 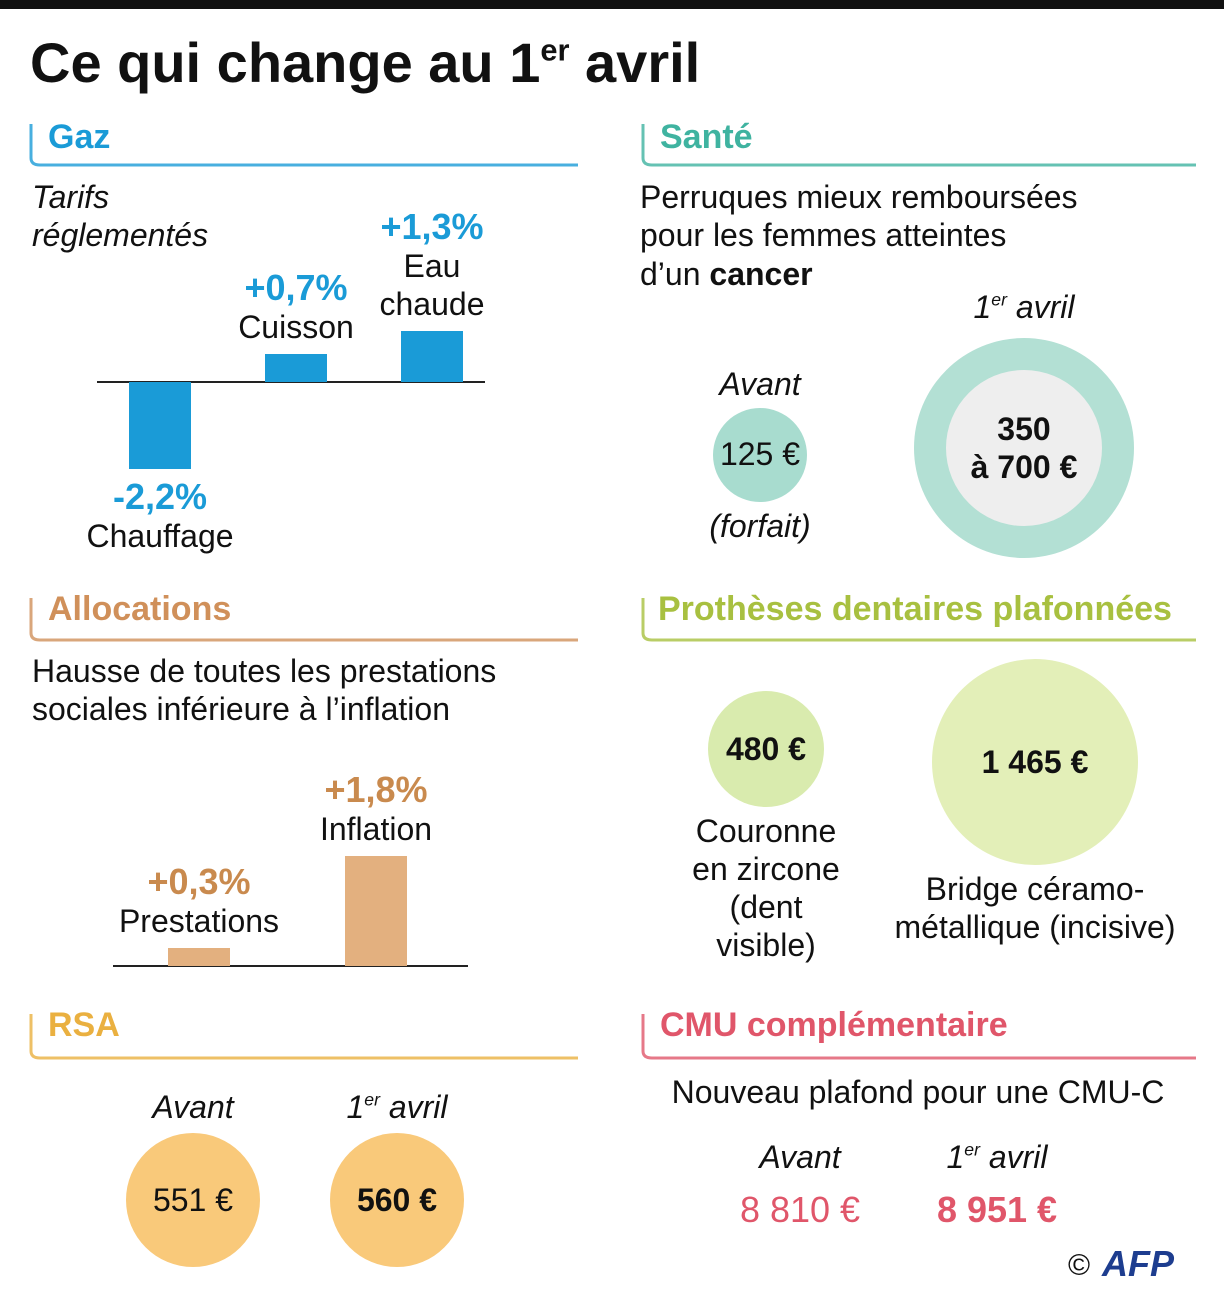 I want to click on title-text: Ce qui change au 1, so click(x=285, y=62).